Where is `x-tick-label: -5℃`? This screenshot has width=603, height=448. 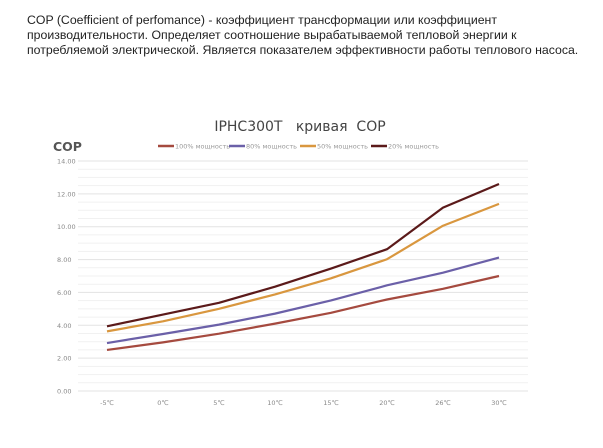 x-tick-label: -5℃ is located at coordinates (107, 403).